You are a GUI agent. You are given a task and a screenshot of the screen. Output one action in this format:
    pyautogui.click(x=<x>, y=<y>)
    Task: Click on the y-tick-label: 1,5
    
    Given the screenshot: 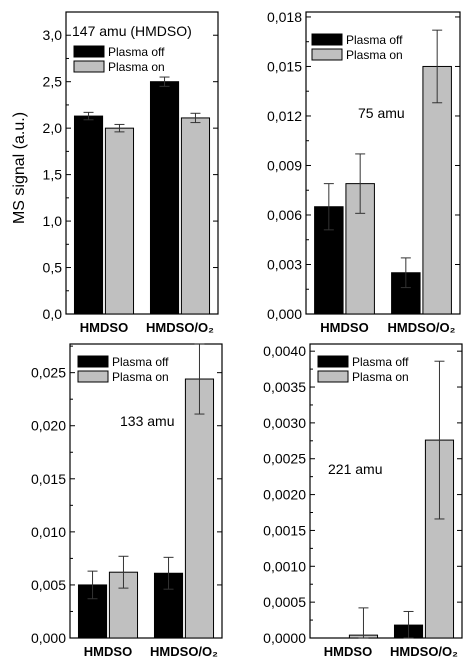 What is the action you would take?
    pyautogui.click(x=53, y=175)
    